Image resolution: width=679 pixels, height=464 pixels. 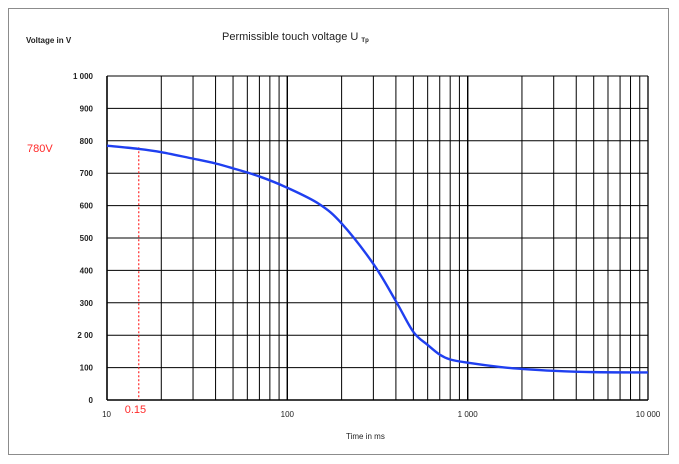 I want to click on annotation-time-label: 0.15, so click(x=135, y=410).